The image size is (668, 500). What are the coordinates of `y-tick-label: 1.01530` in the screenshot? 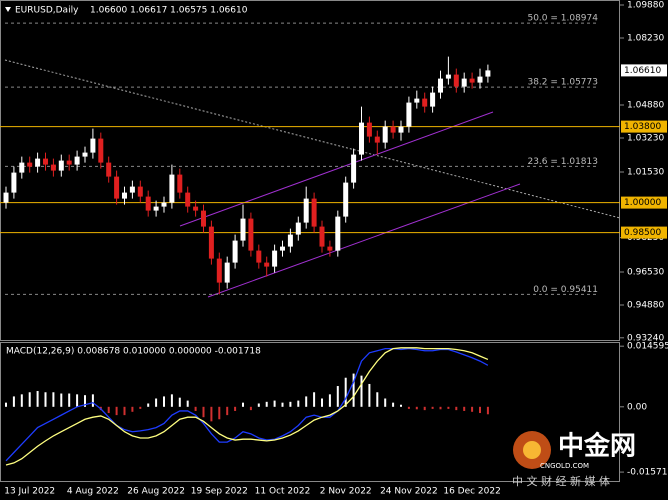 It's located at (645, 173).